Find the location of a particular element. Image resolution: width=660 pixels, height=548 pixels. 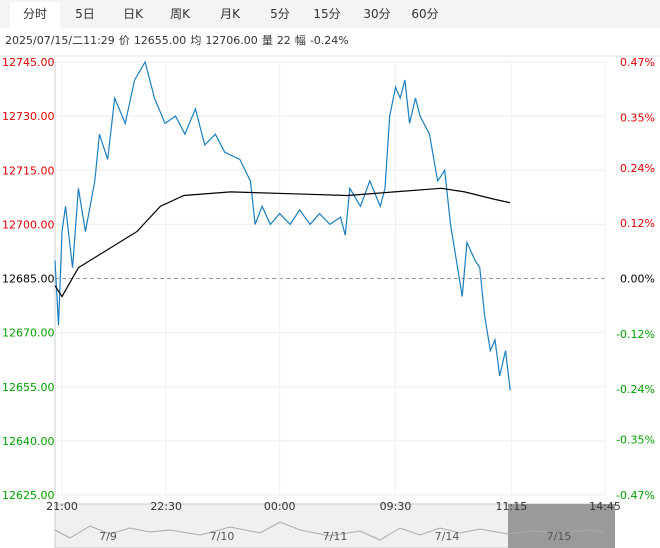

navigator-label: 7/15 is located at coordinates (559, 536).